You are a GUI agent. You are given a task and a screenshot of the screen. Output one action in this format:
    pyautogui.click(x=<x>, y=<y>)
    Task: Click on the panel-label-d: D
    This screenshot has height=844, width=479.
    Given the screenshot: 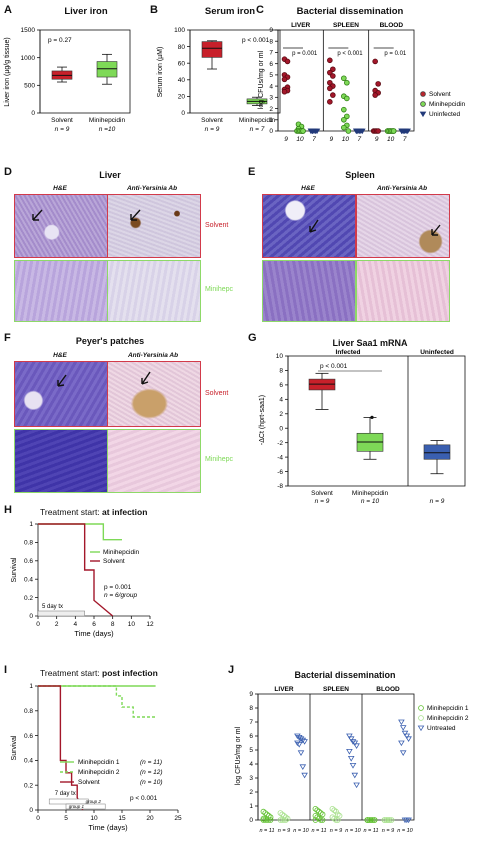 What is the action you would take?
    pyautogui.click(x=8, y=172)
    